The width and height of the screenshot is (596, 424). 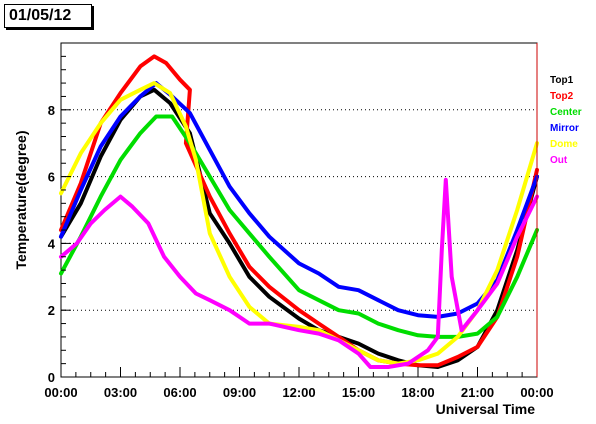 What do you see at coordinates (566, 120) in the screenshot?
I see `legend: Top1 Top2 Center Mirror Dome Out` at bounding box center [566, 120].